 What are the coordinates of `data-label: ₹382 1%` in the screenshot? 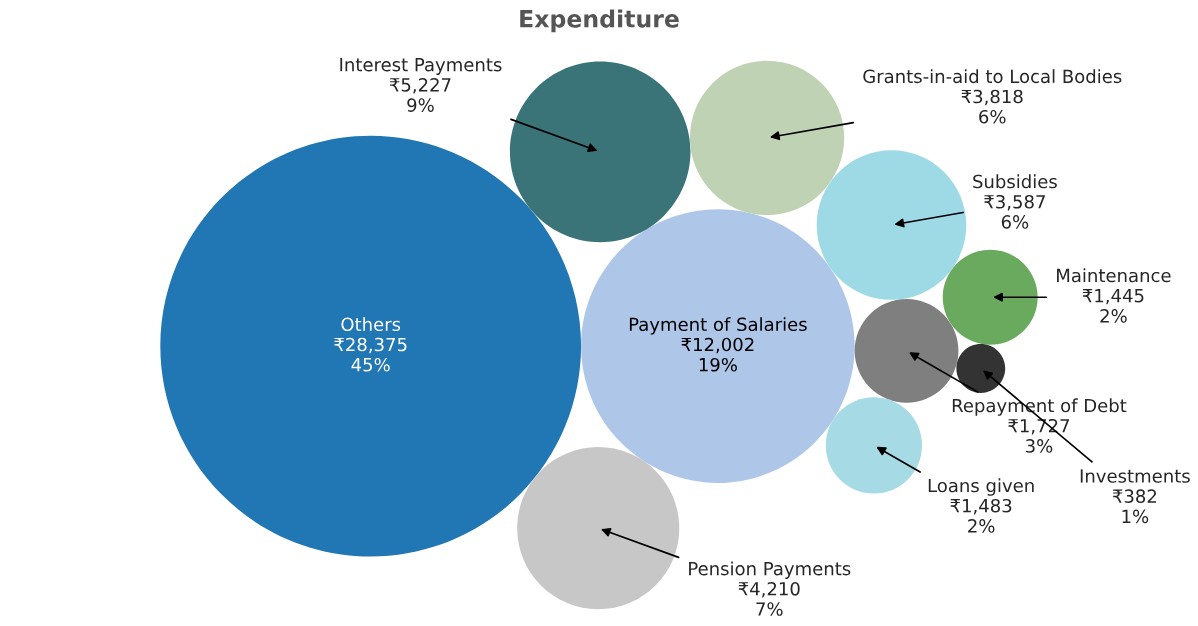 It's located at (1134, 506).